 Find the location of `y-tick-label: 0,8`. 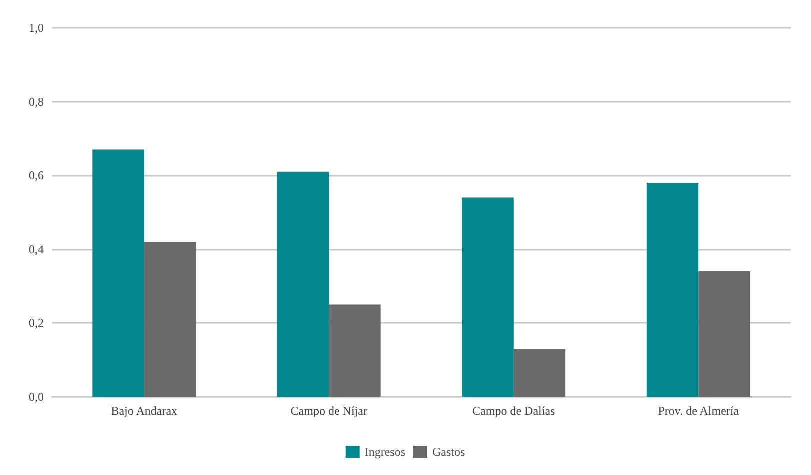

y-tick-label: 0,8 is located at coordinates (36, 101).